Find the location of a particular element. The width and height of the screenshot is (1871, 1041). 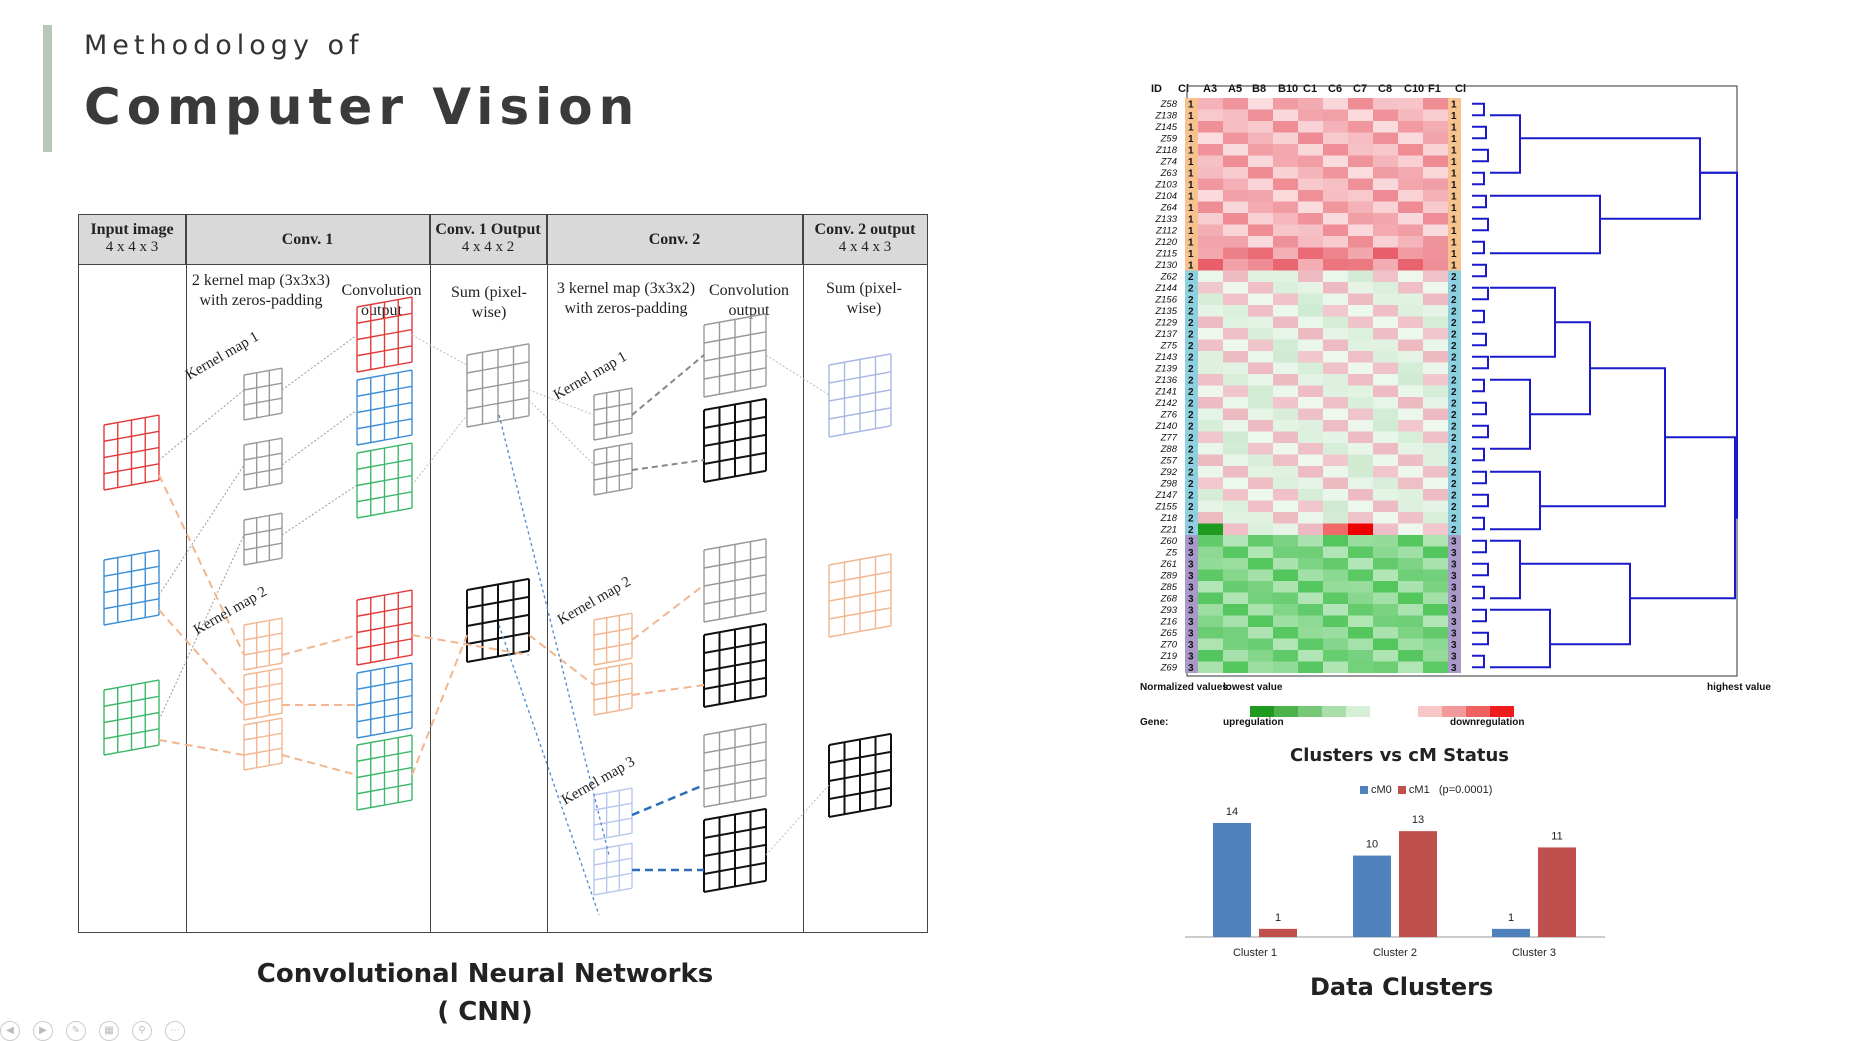

row-id: Z104 is located at coordinates (1165, 196).